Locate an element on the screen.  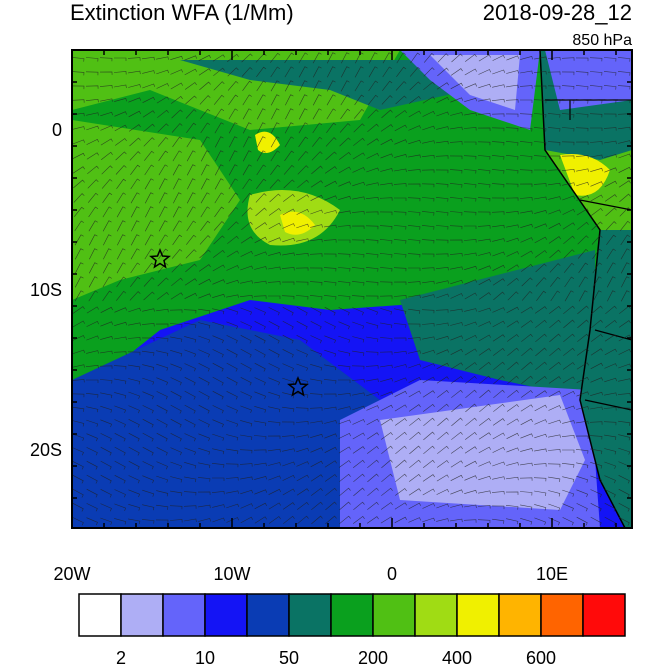
level: 850 hPa is located at coordinates (602, 40).